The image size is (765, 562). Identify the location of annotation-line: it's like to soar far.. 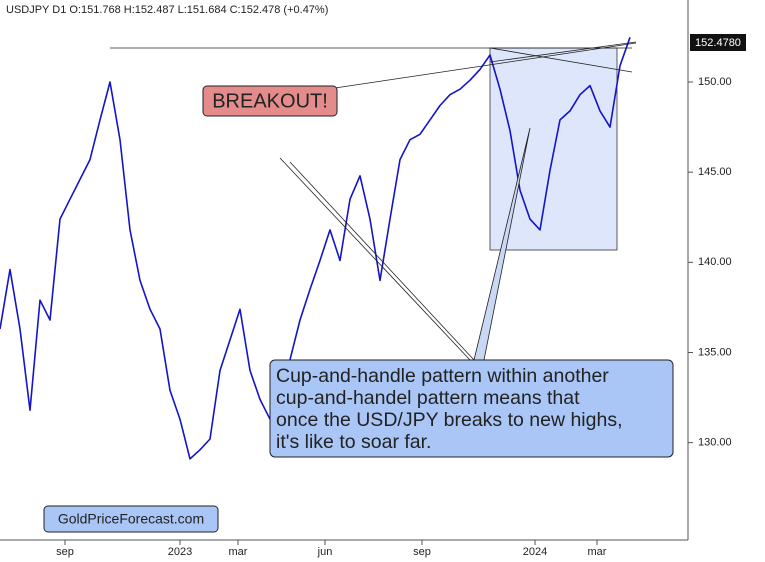
(353, 442).